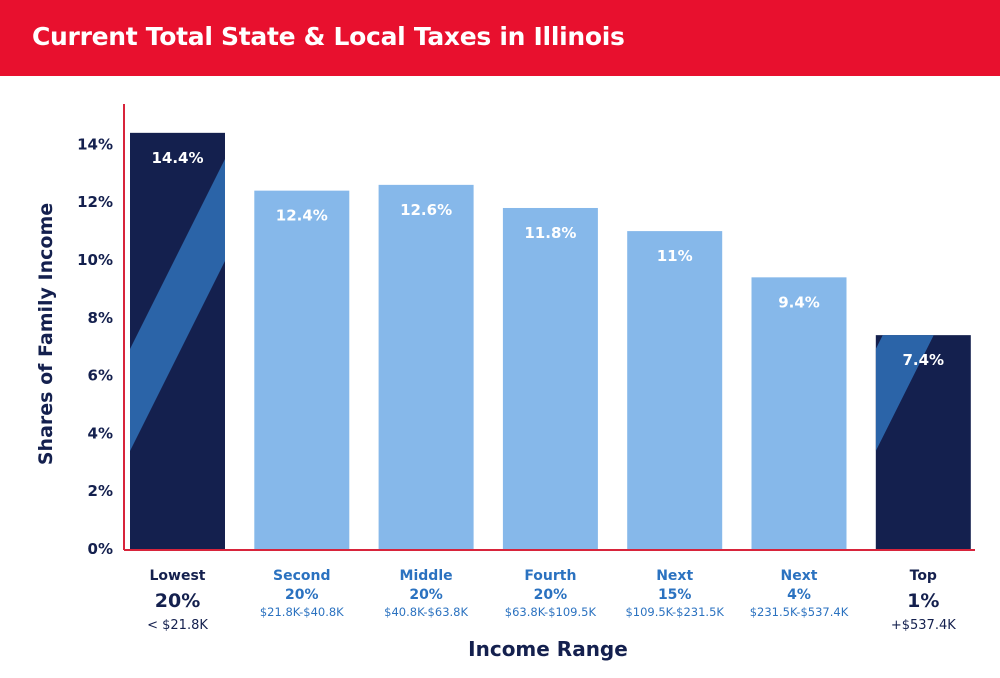 Image resolution: width=1000 pixels, height=678 pixels. What do you see at coordinates (426, 612) in the screenshot?
I see `category-label-line3: $40.8K-$63.8K` at bounding box center [426, 612].